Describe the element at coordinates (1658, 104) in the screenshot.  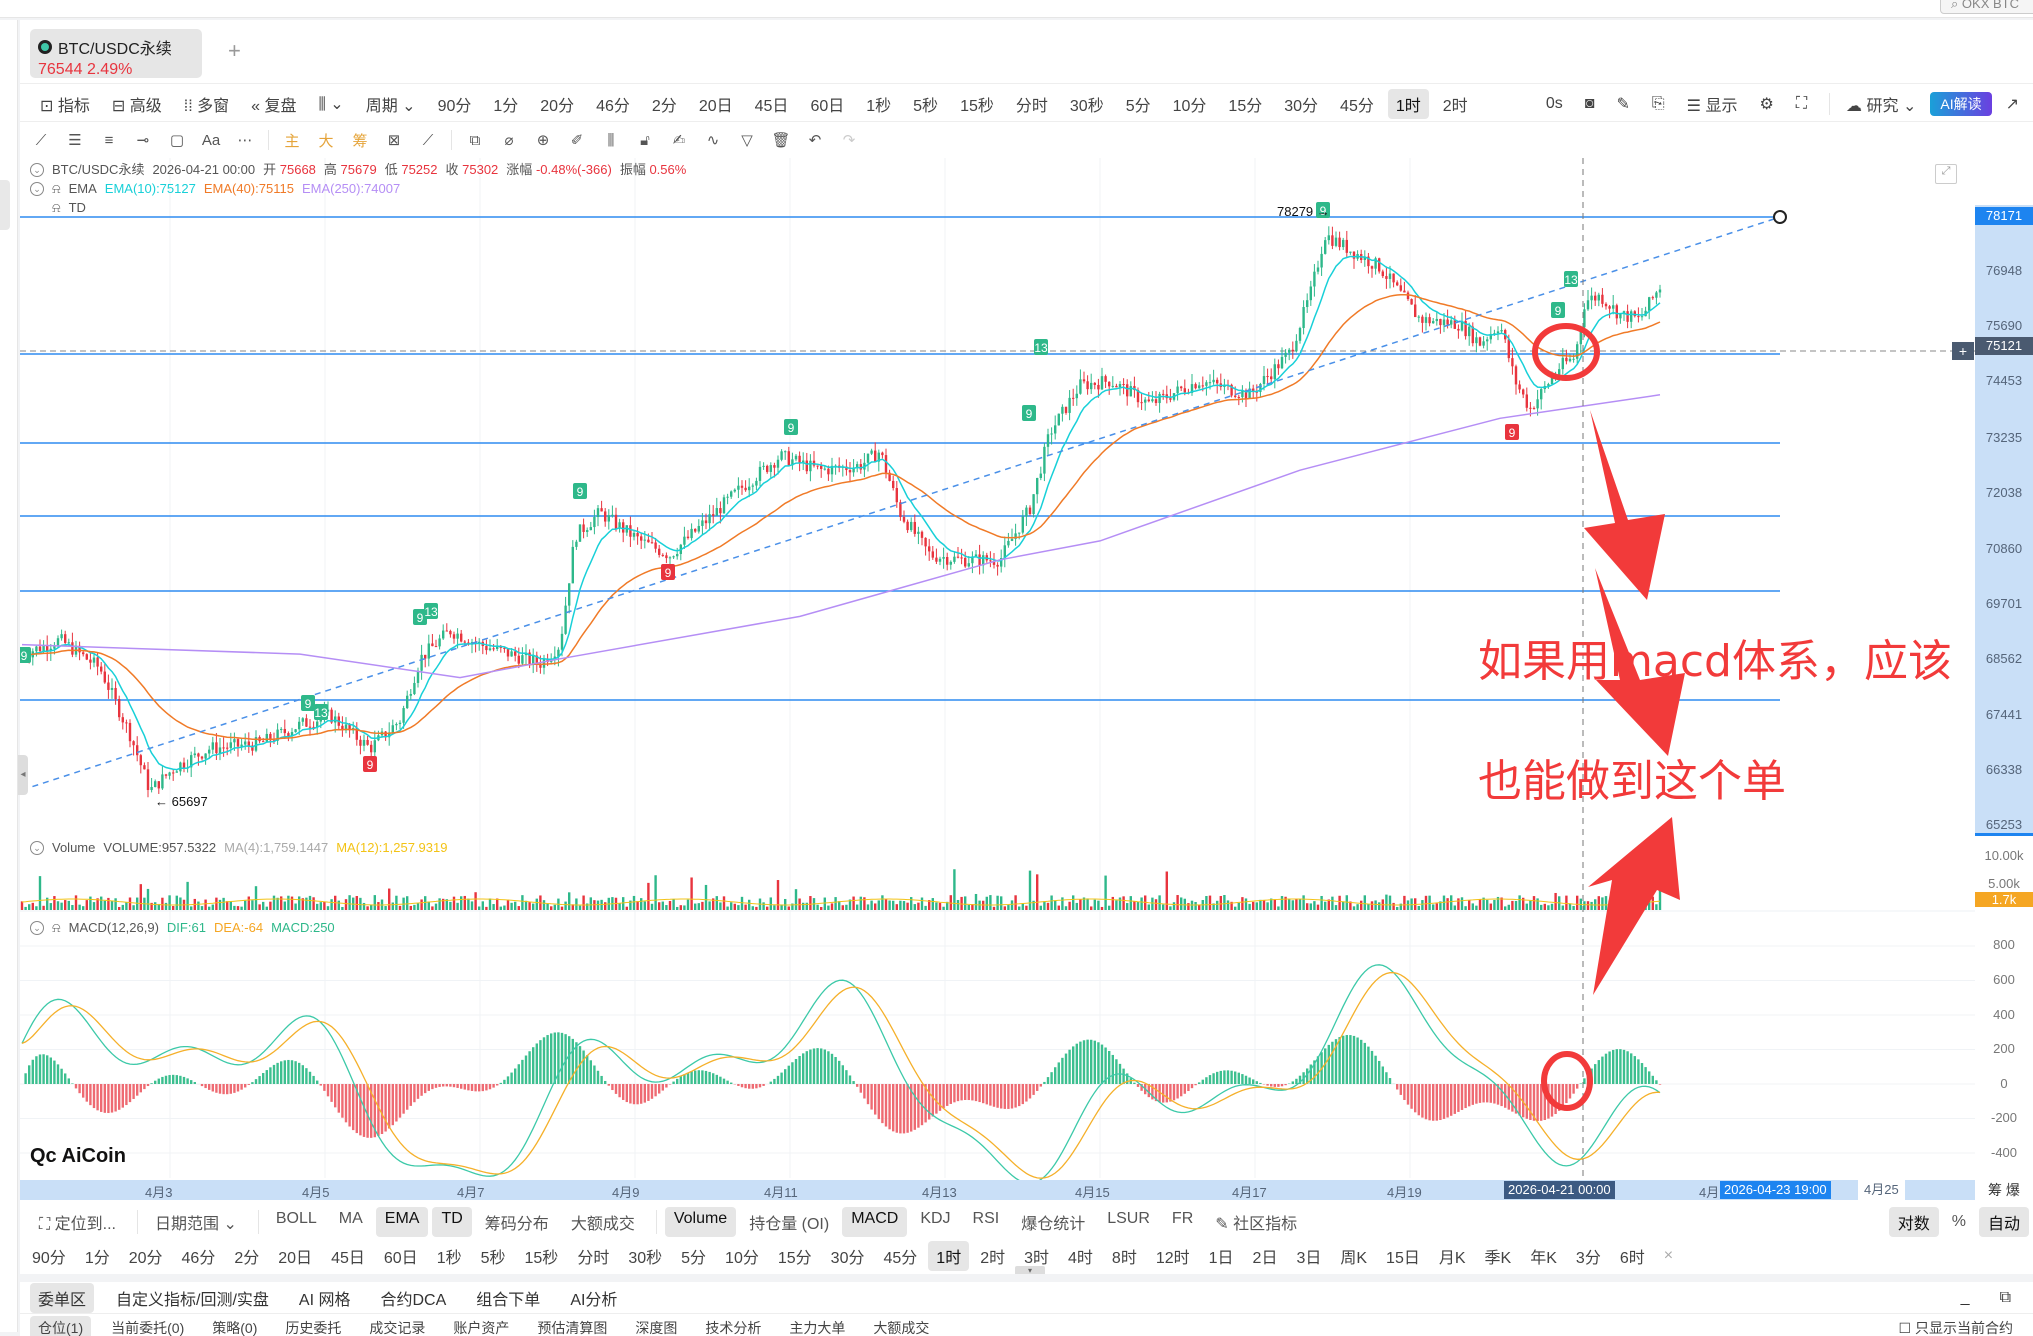
I see `bookmark-icon: ⎘` at that location.